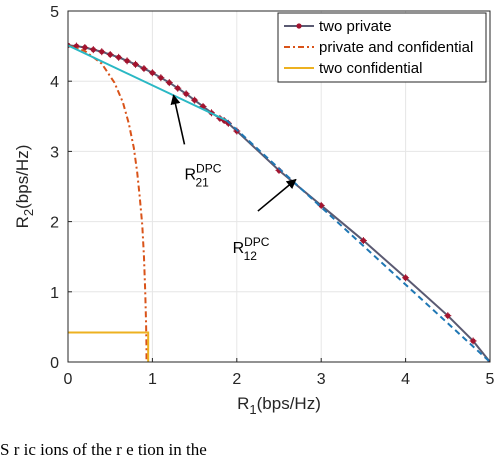 The image size is (498, 456). Describe the element at coordinates (54, 293) in the screenshot. I see `y-tick-label: 1` at that location.